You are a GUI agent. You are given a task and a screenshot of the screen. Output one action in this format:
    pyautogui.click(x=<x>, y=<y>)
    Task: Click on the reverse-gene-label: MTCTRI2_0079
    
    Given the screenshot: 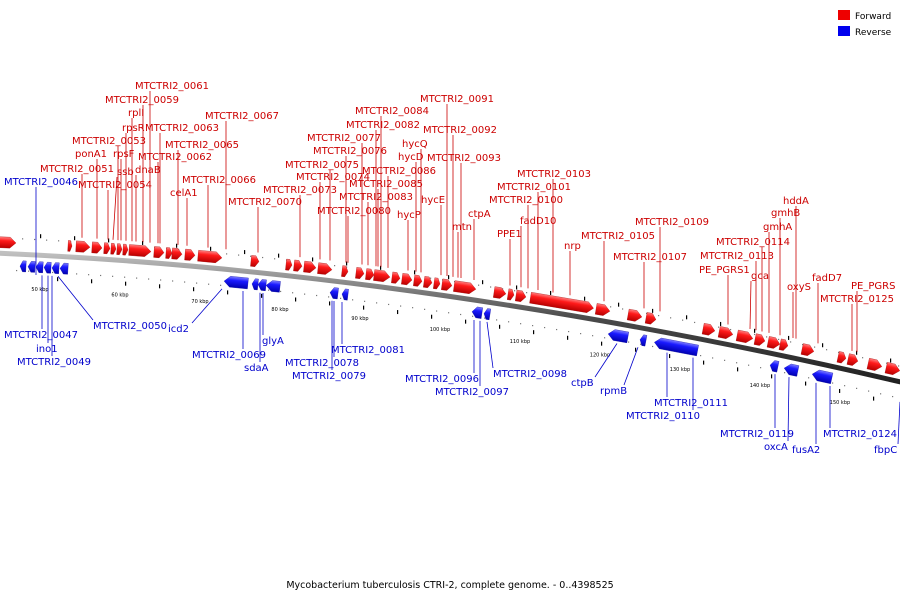 What is the action you would take?
    pyautogui.click(x=329, y=376)
    